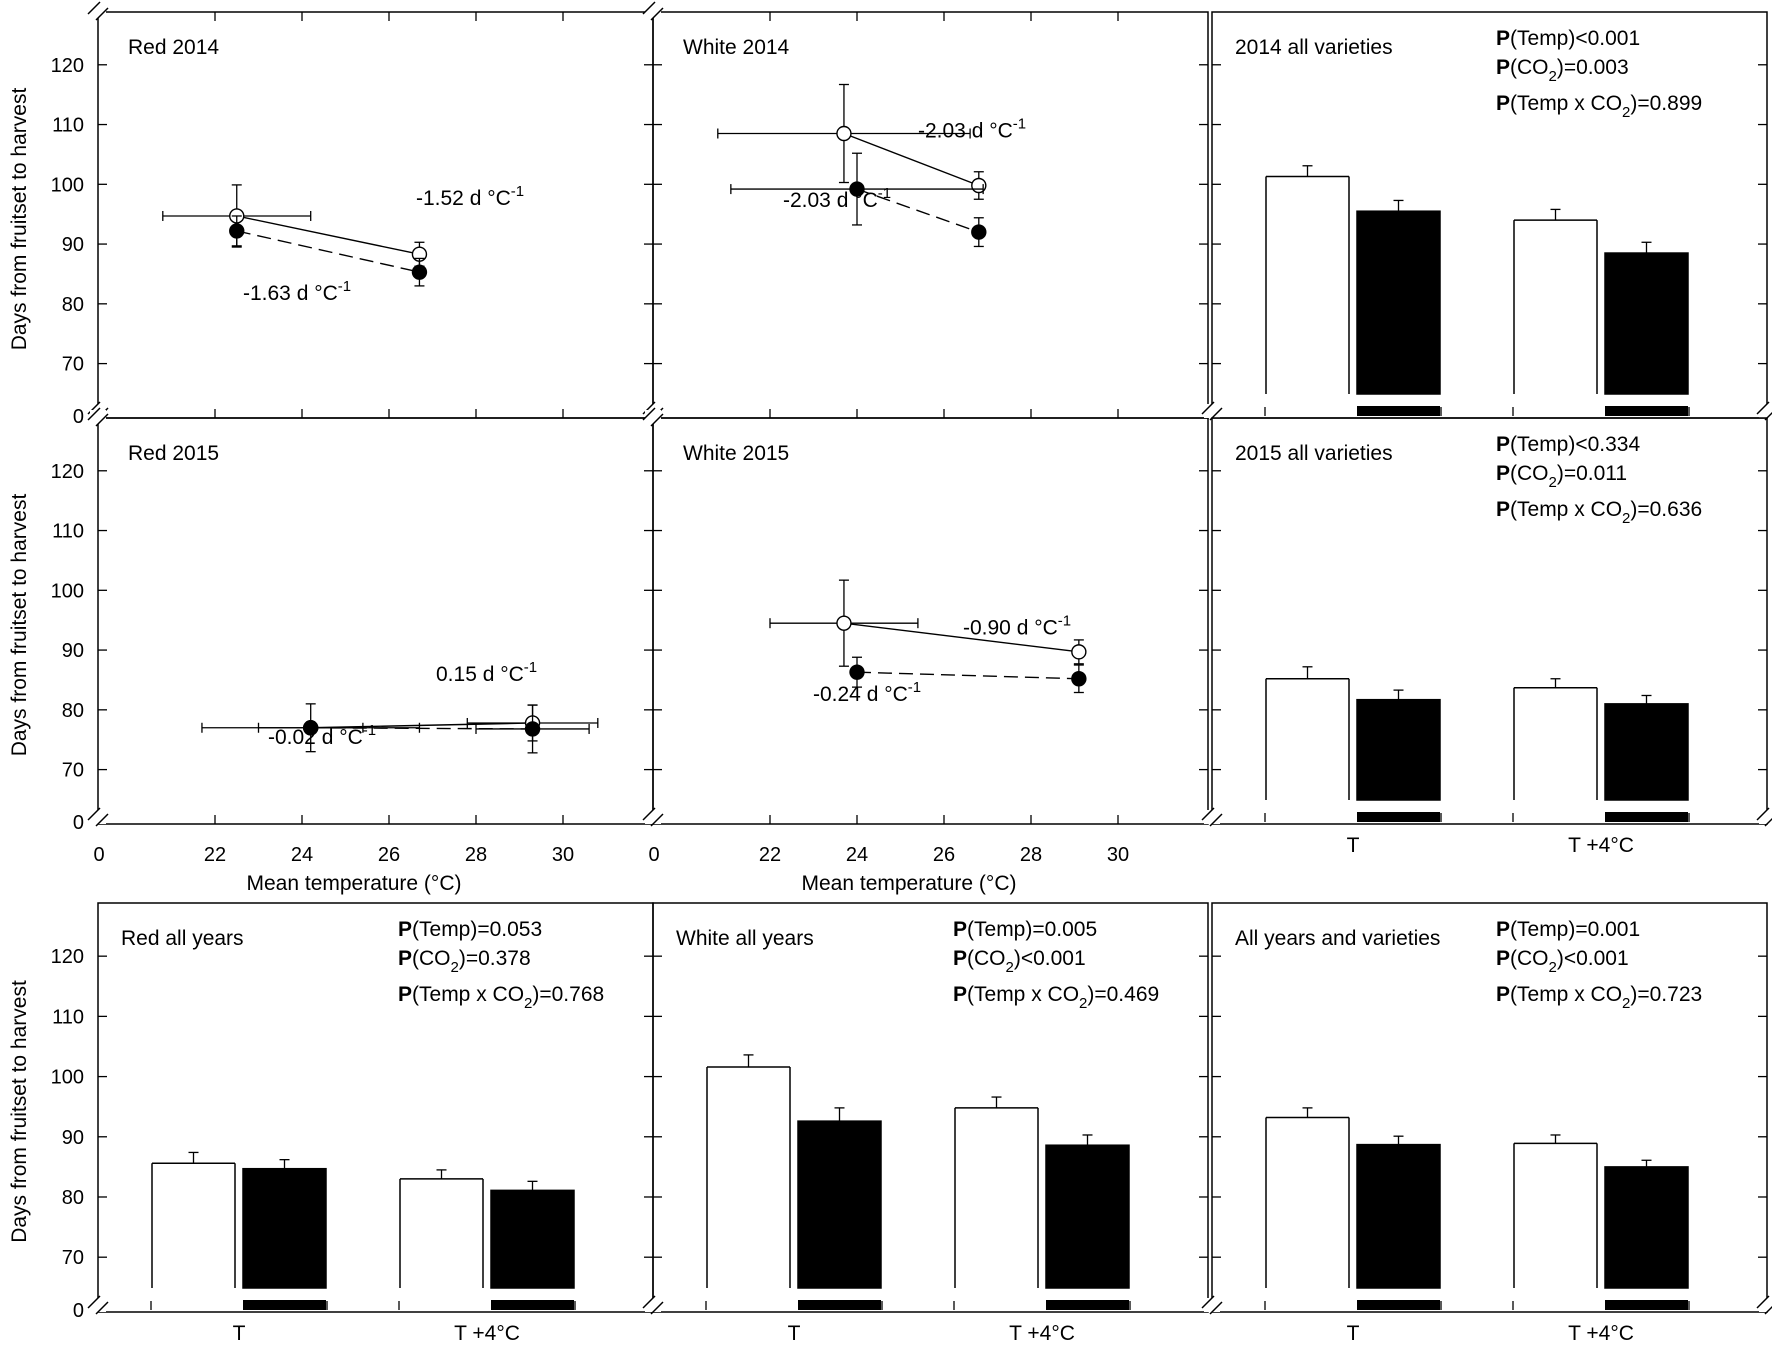 The height and width of the screenshot is (1350, 1772). Describe the element at coordinates (486, 672) in the screenshot. I see `slope-label: 0.15 d °C-1` at that location.